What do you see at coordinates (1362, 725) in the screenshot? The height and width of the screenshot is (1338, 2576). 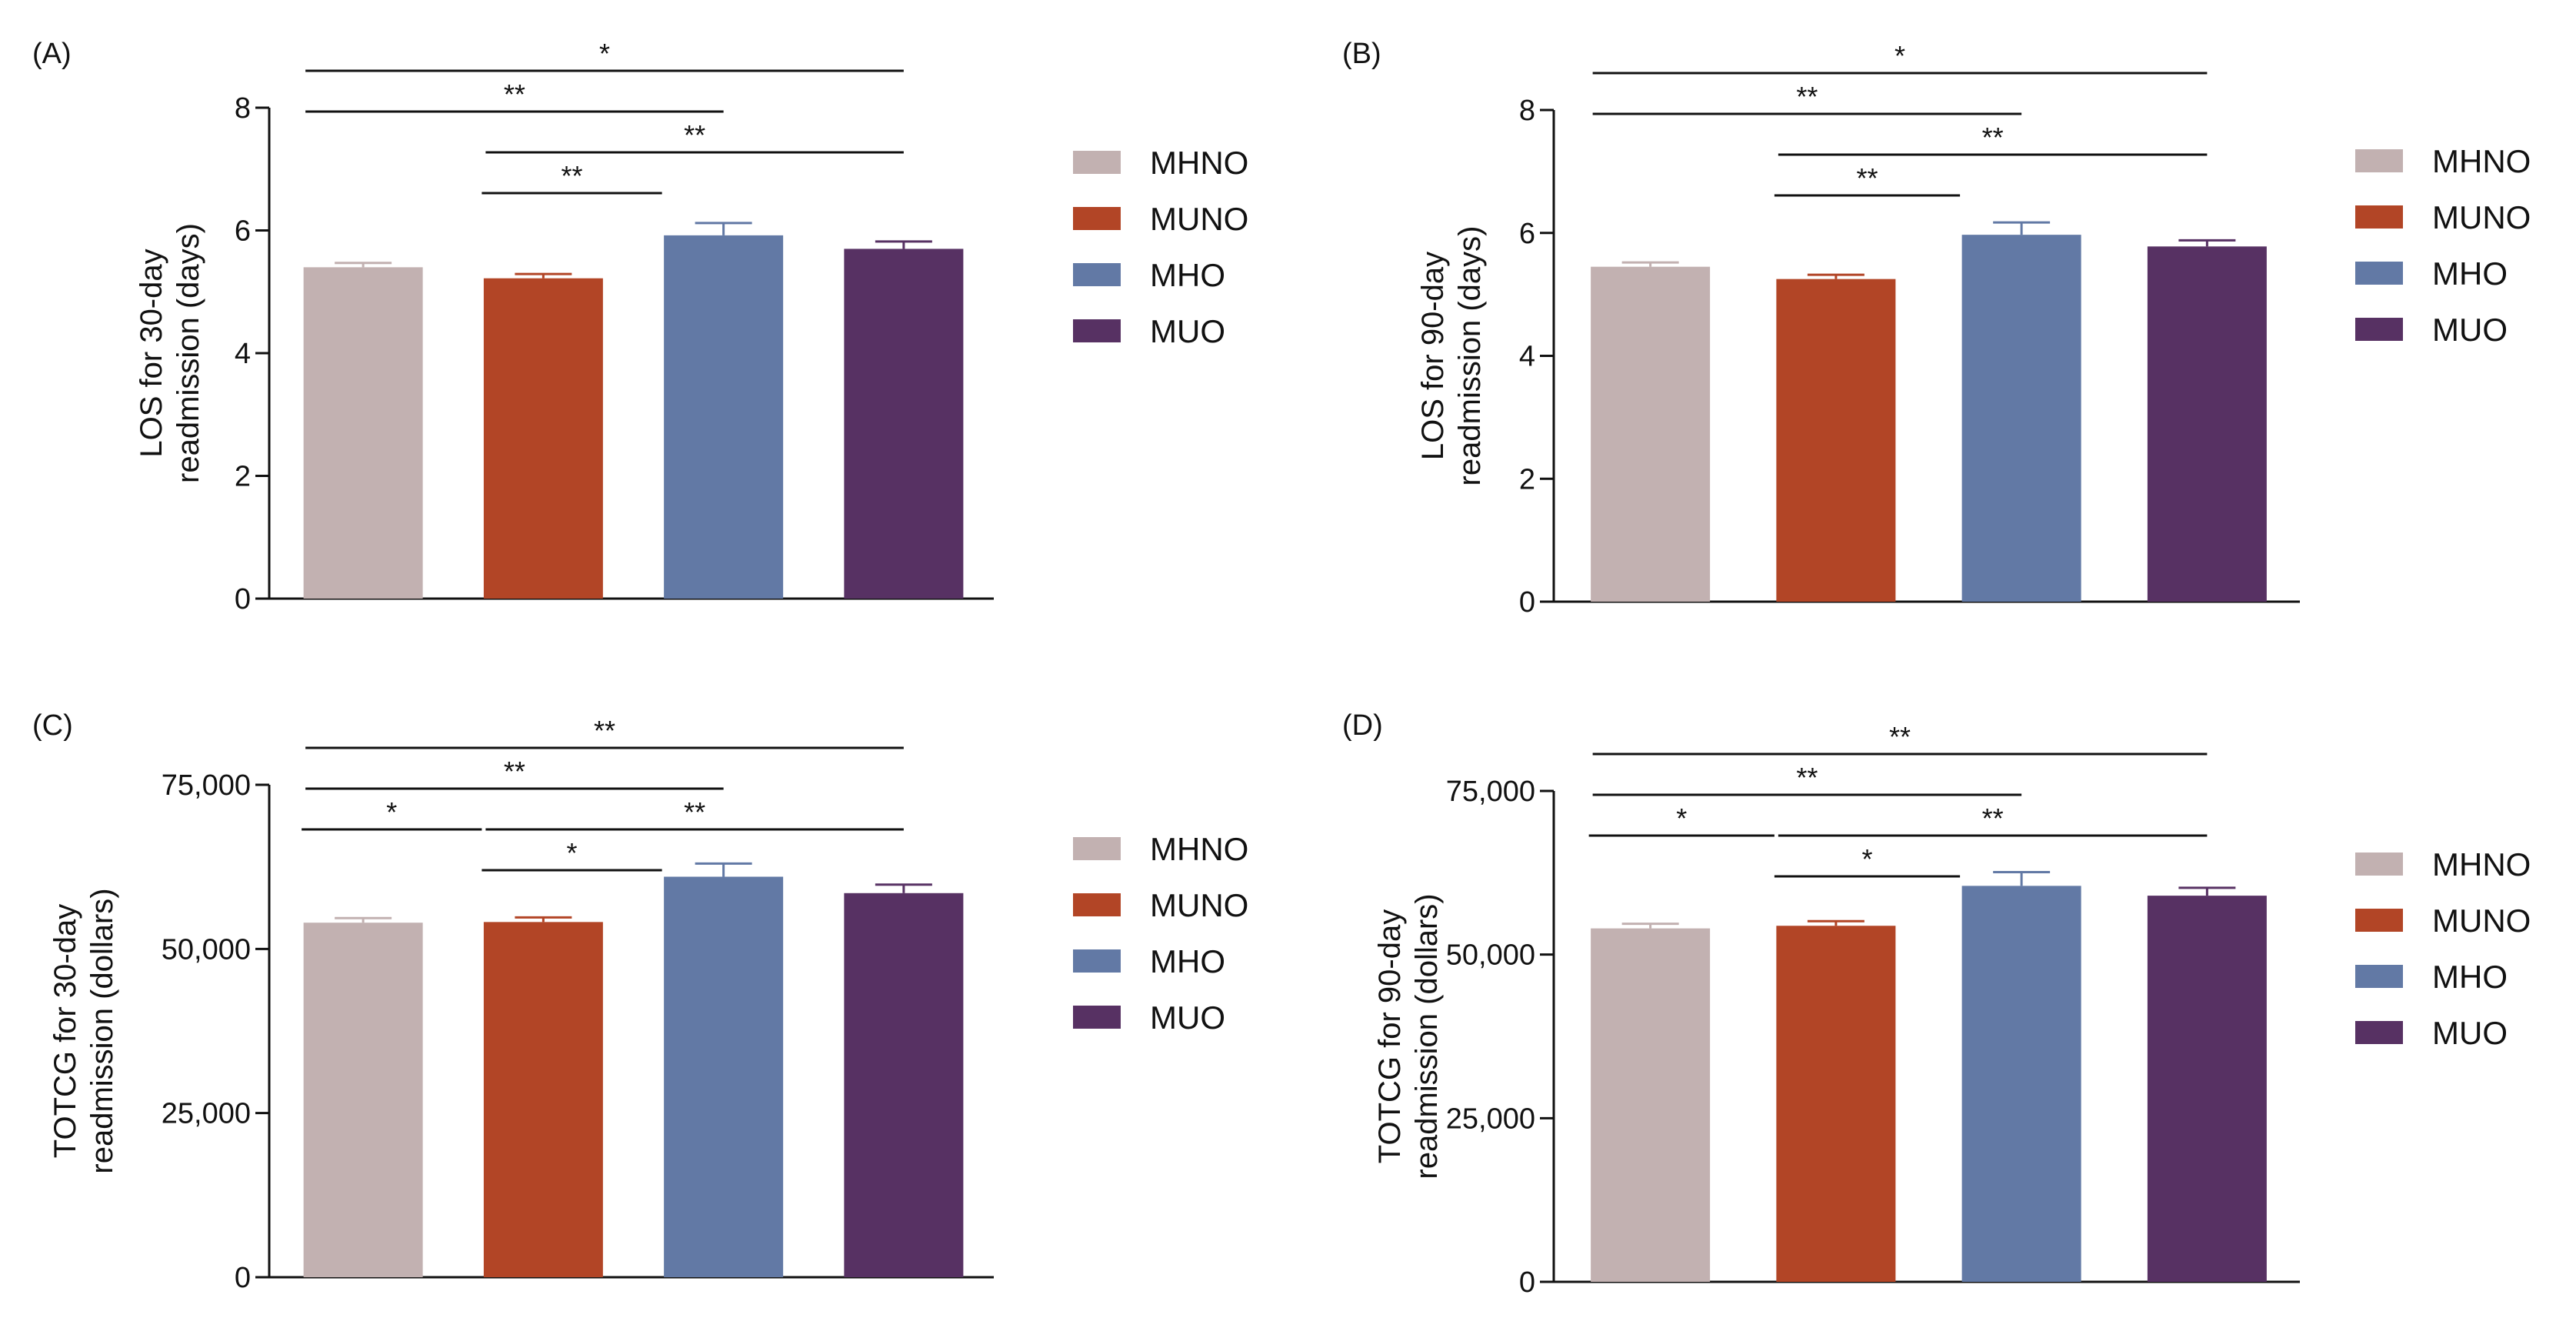 I see `panel-label: (D)` at bounding box center [1362, 725].